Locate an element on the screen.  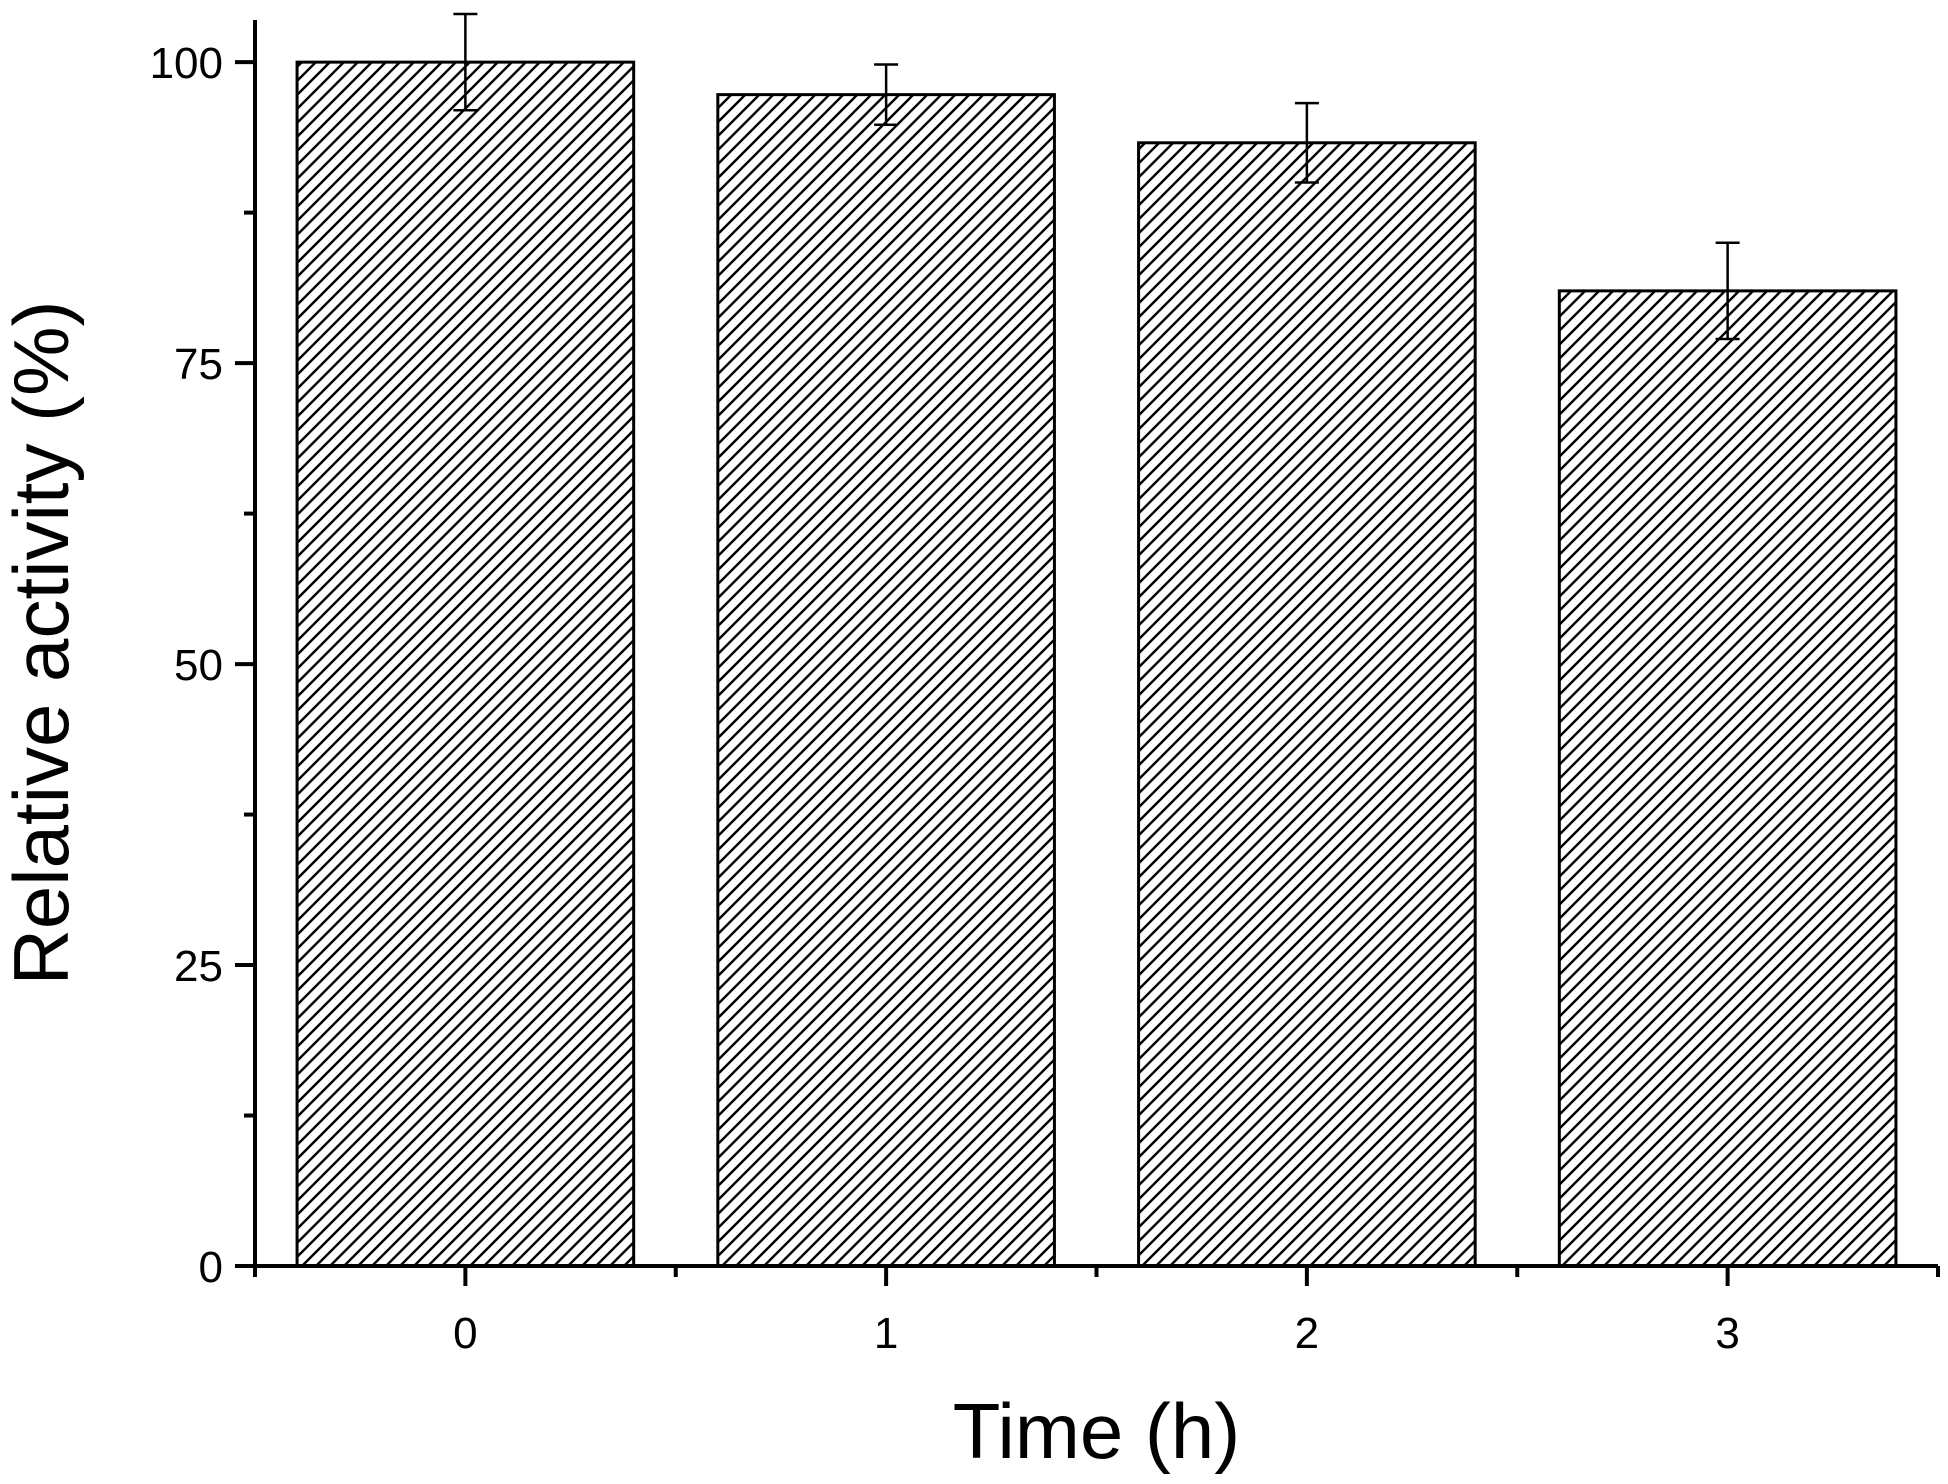
x-axis-title: Time (h) is located at coordinates (1096, 1431).